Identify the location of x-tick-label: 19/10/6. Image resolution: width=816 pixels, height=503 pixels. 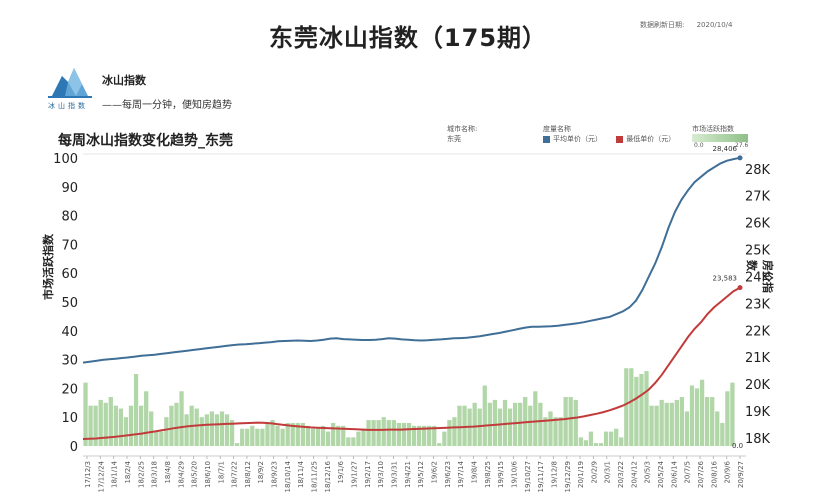
(514, 474).